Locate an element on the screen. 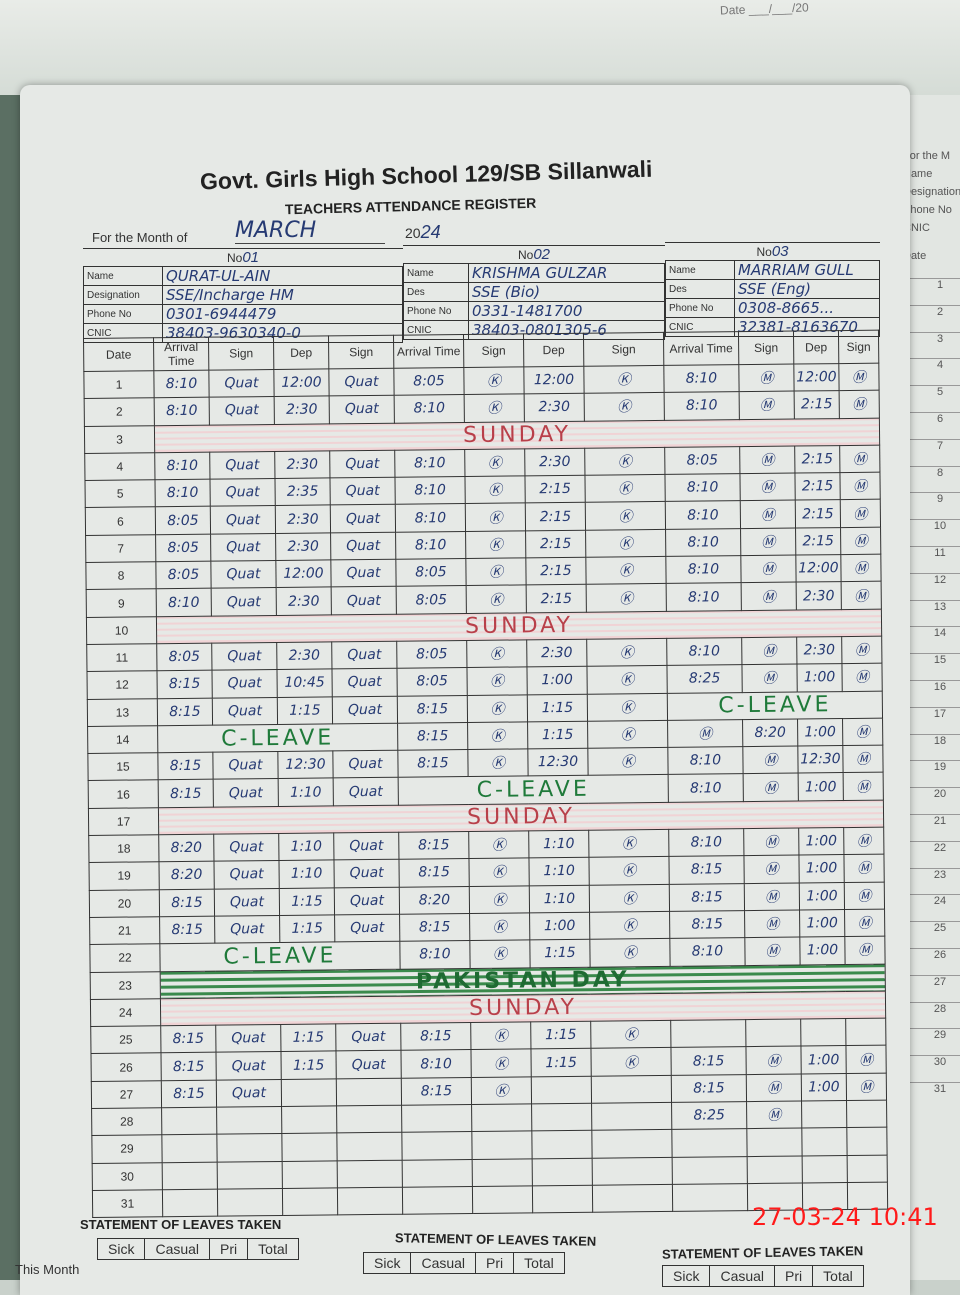  arrival-time: 8:20 is located at coordinates (186, 848).